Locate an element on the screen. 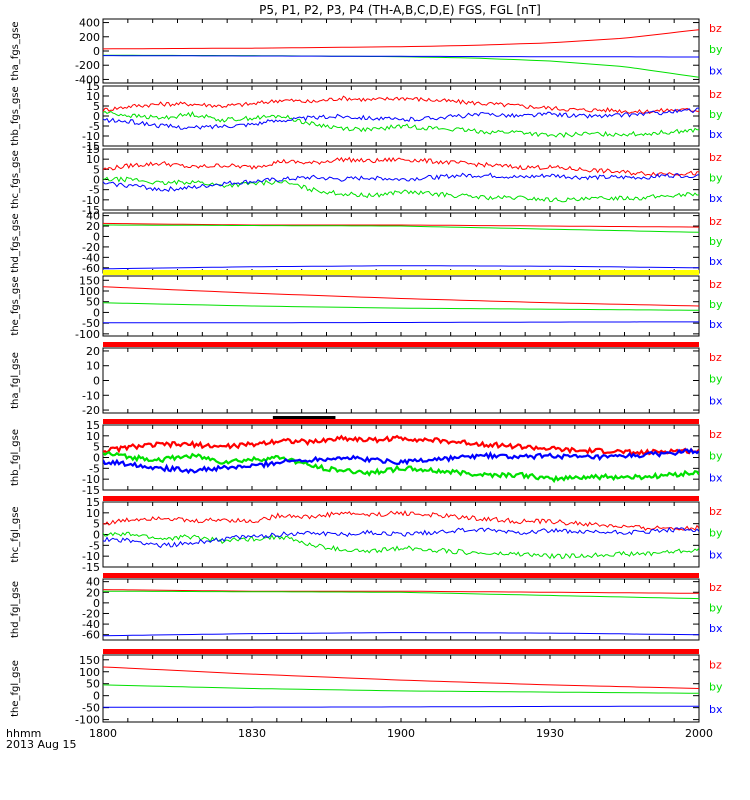 The width and height of the screenshot is (750, 800). y-tick-label: -100 is located at coordinates (87, 720).